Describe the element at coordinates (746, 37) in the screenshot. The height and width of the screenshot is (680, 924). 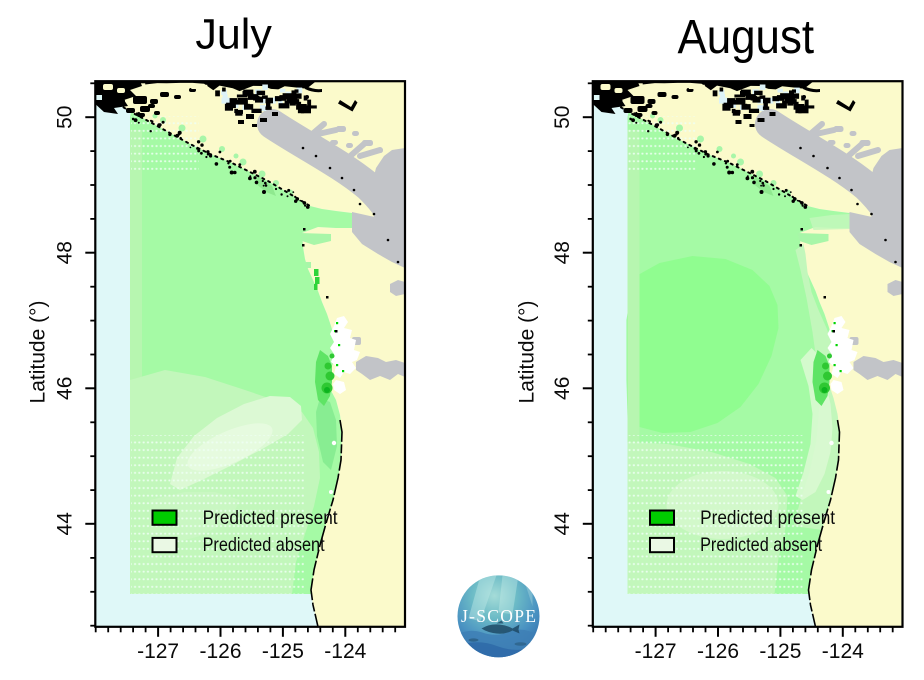
I see `svg-text: August` at that location.